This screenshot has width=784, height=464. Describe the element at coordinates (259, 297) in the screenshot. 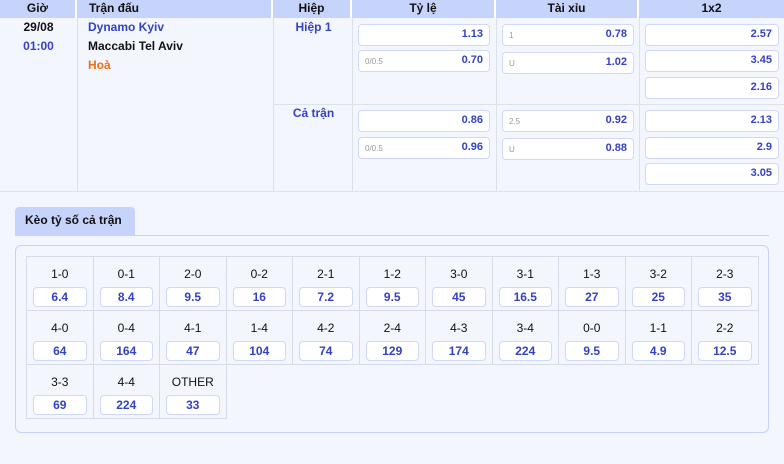

I see `score-odds-button: 16` at that location.